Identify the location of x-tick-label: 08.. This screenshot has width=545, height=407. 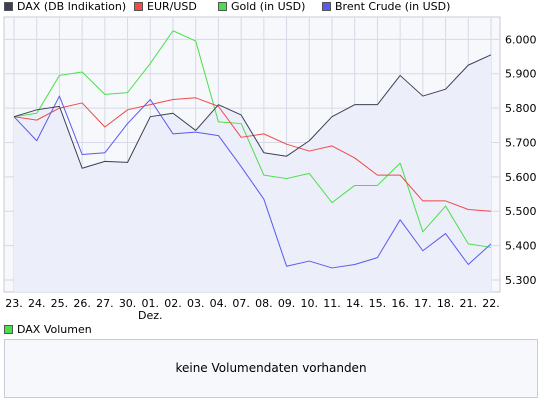
(264, 303).